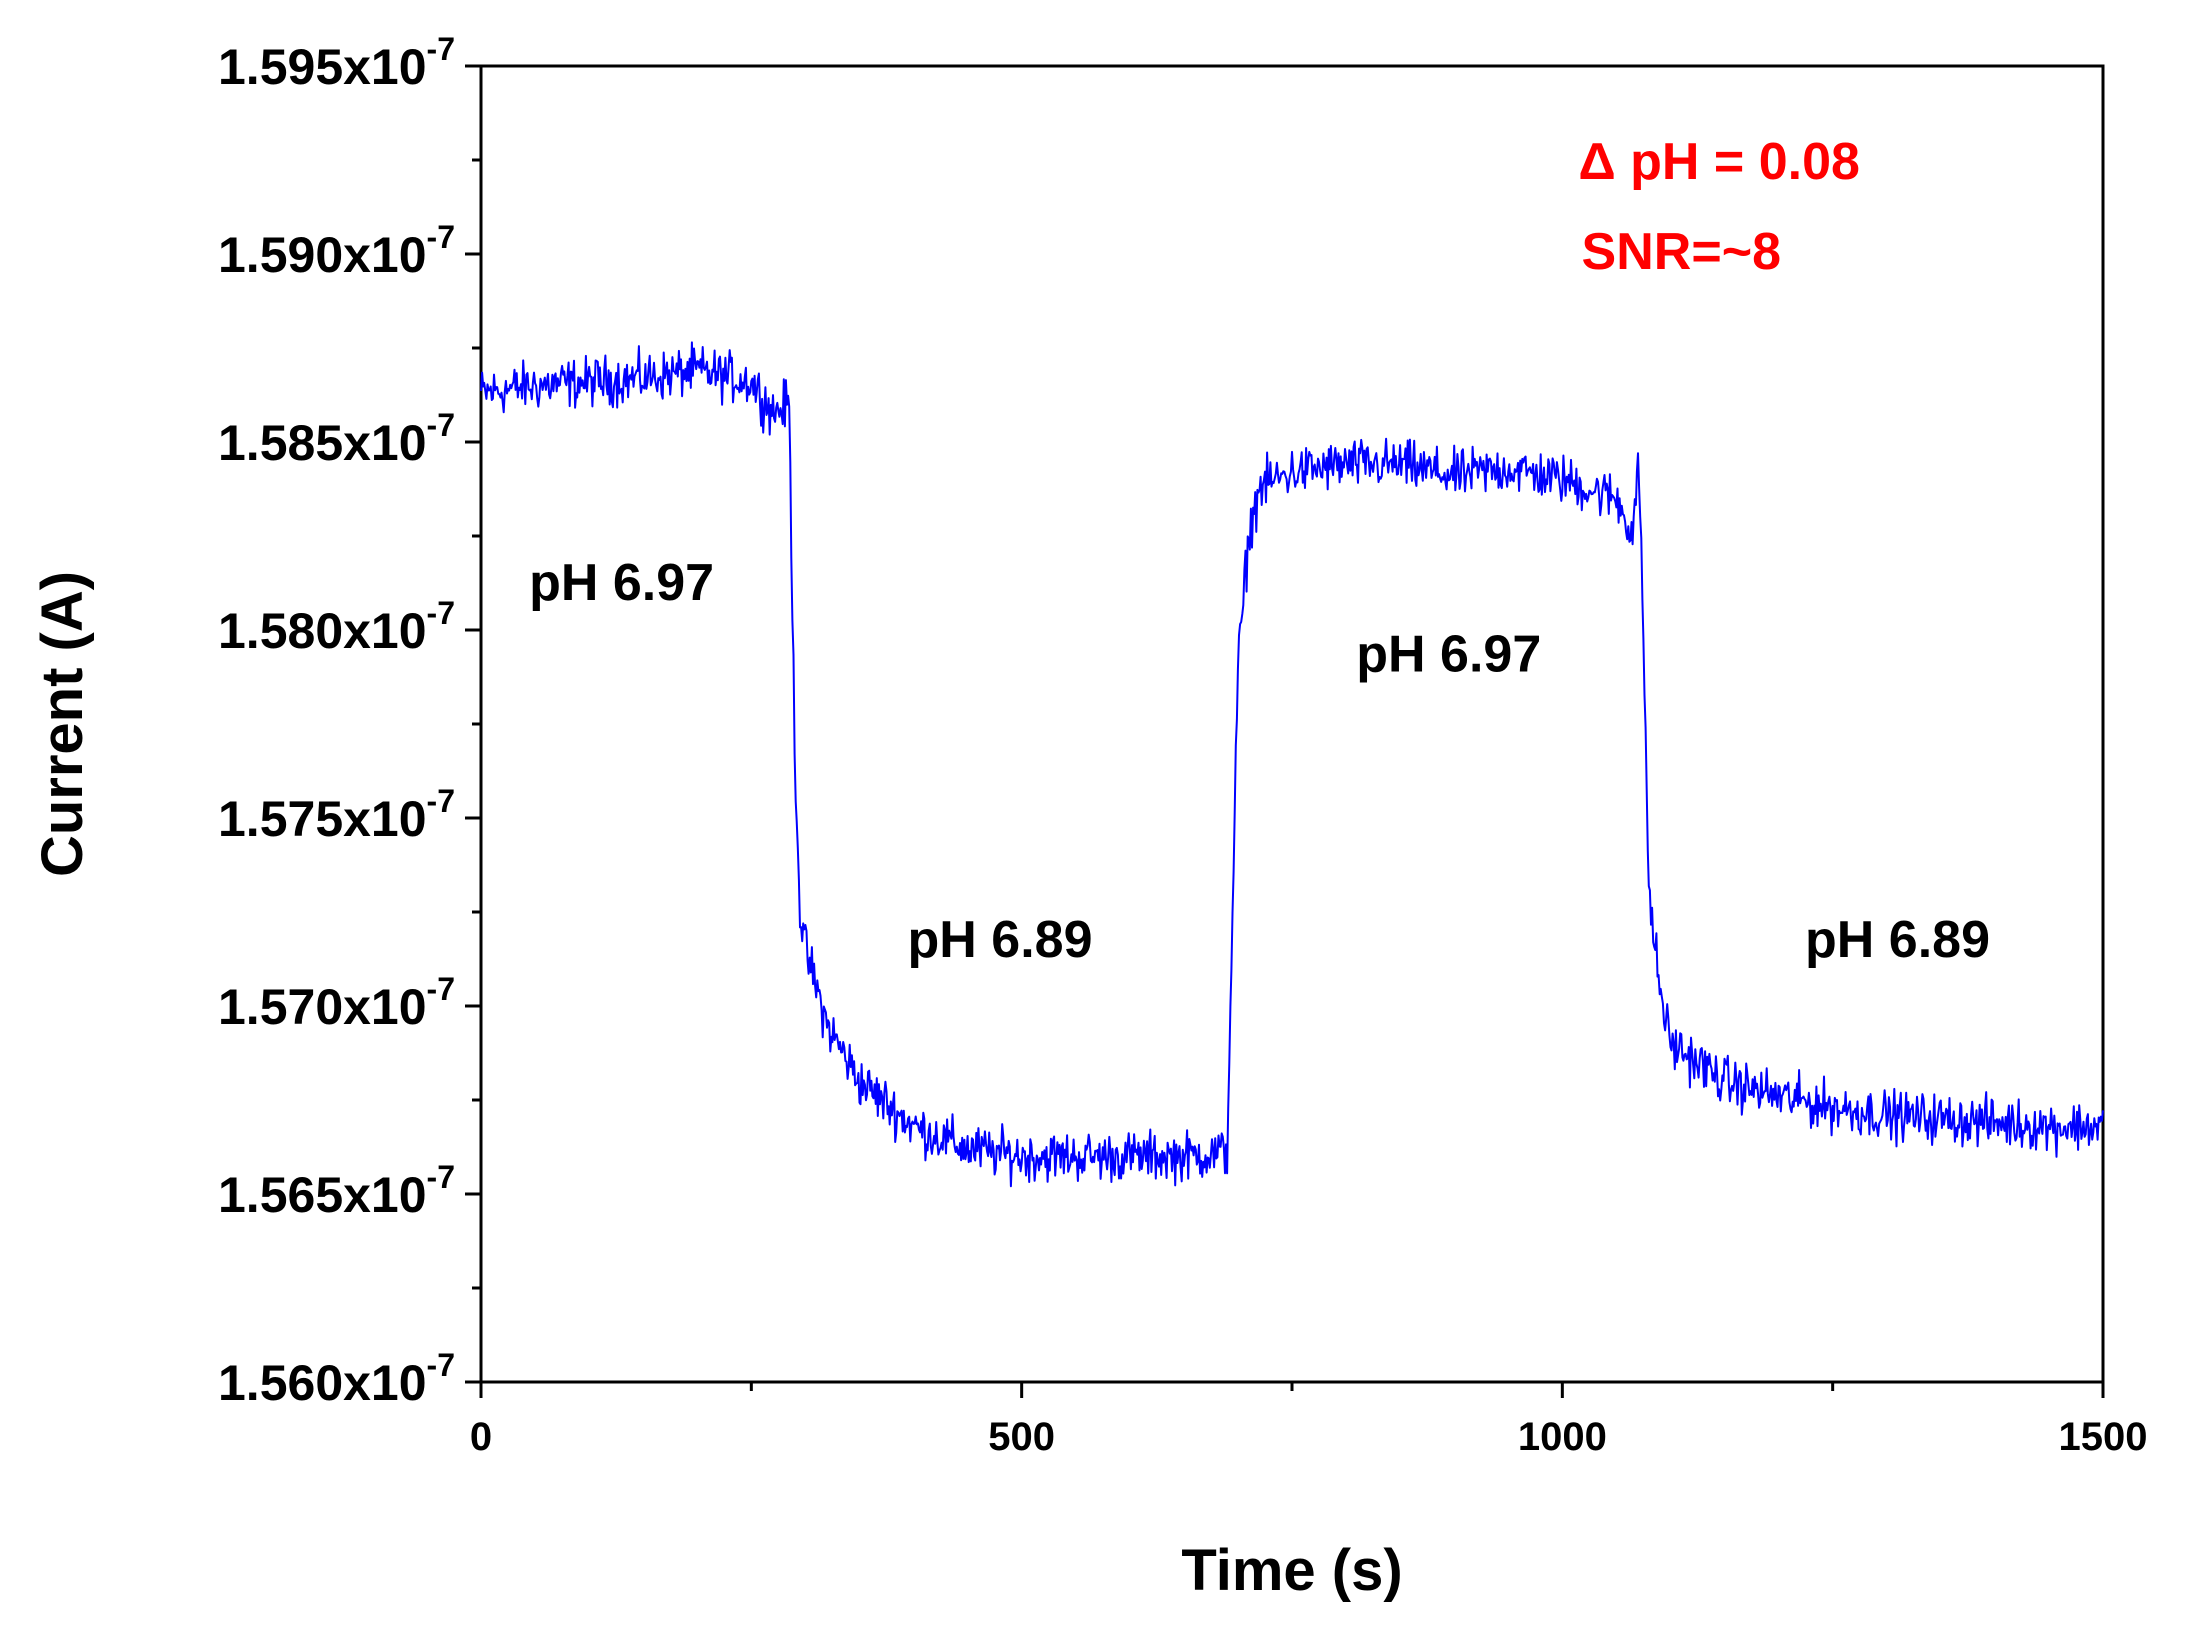 Image resolution: width=2190 pixels, height=1638 pixels. What do you see at coordinates (336, 1003) in the screenshot?
I see `y-tick-label: 1.570x10⁻⁷` at bounding box center [336, 1003].